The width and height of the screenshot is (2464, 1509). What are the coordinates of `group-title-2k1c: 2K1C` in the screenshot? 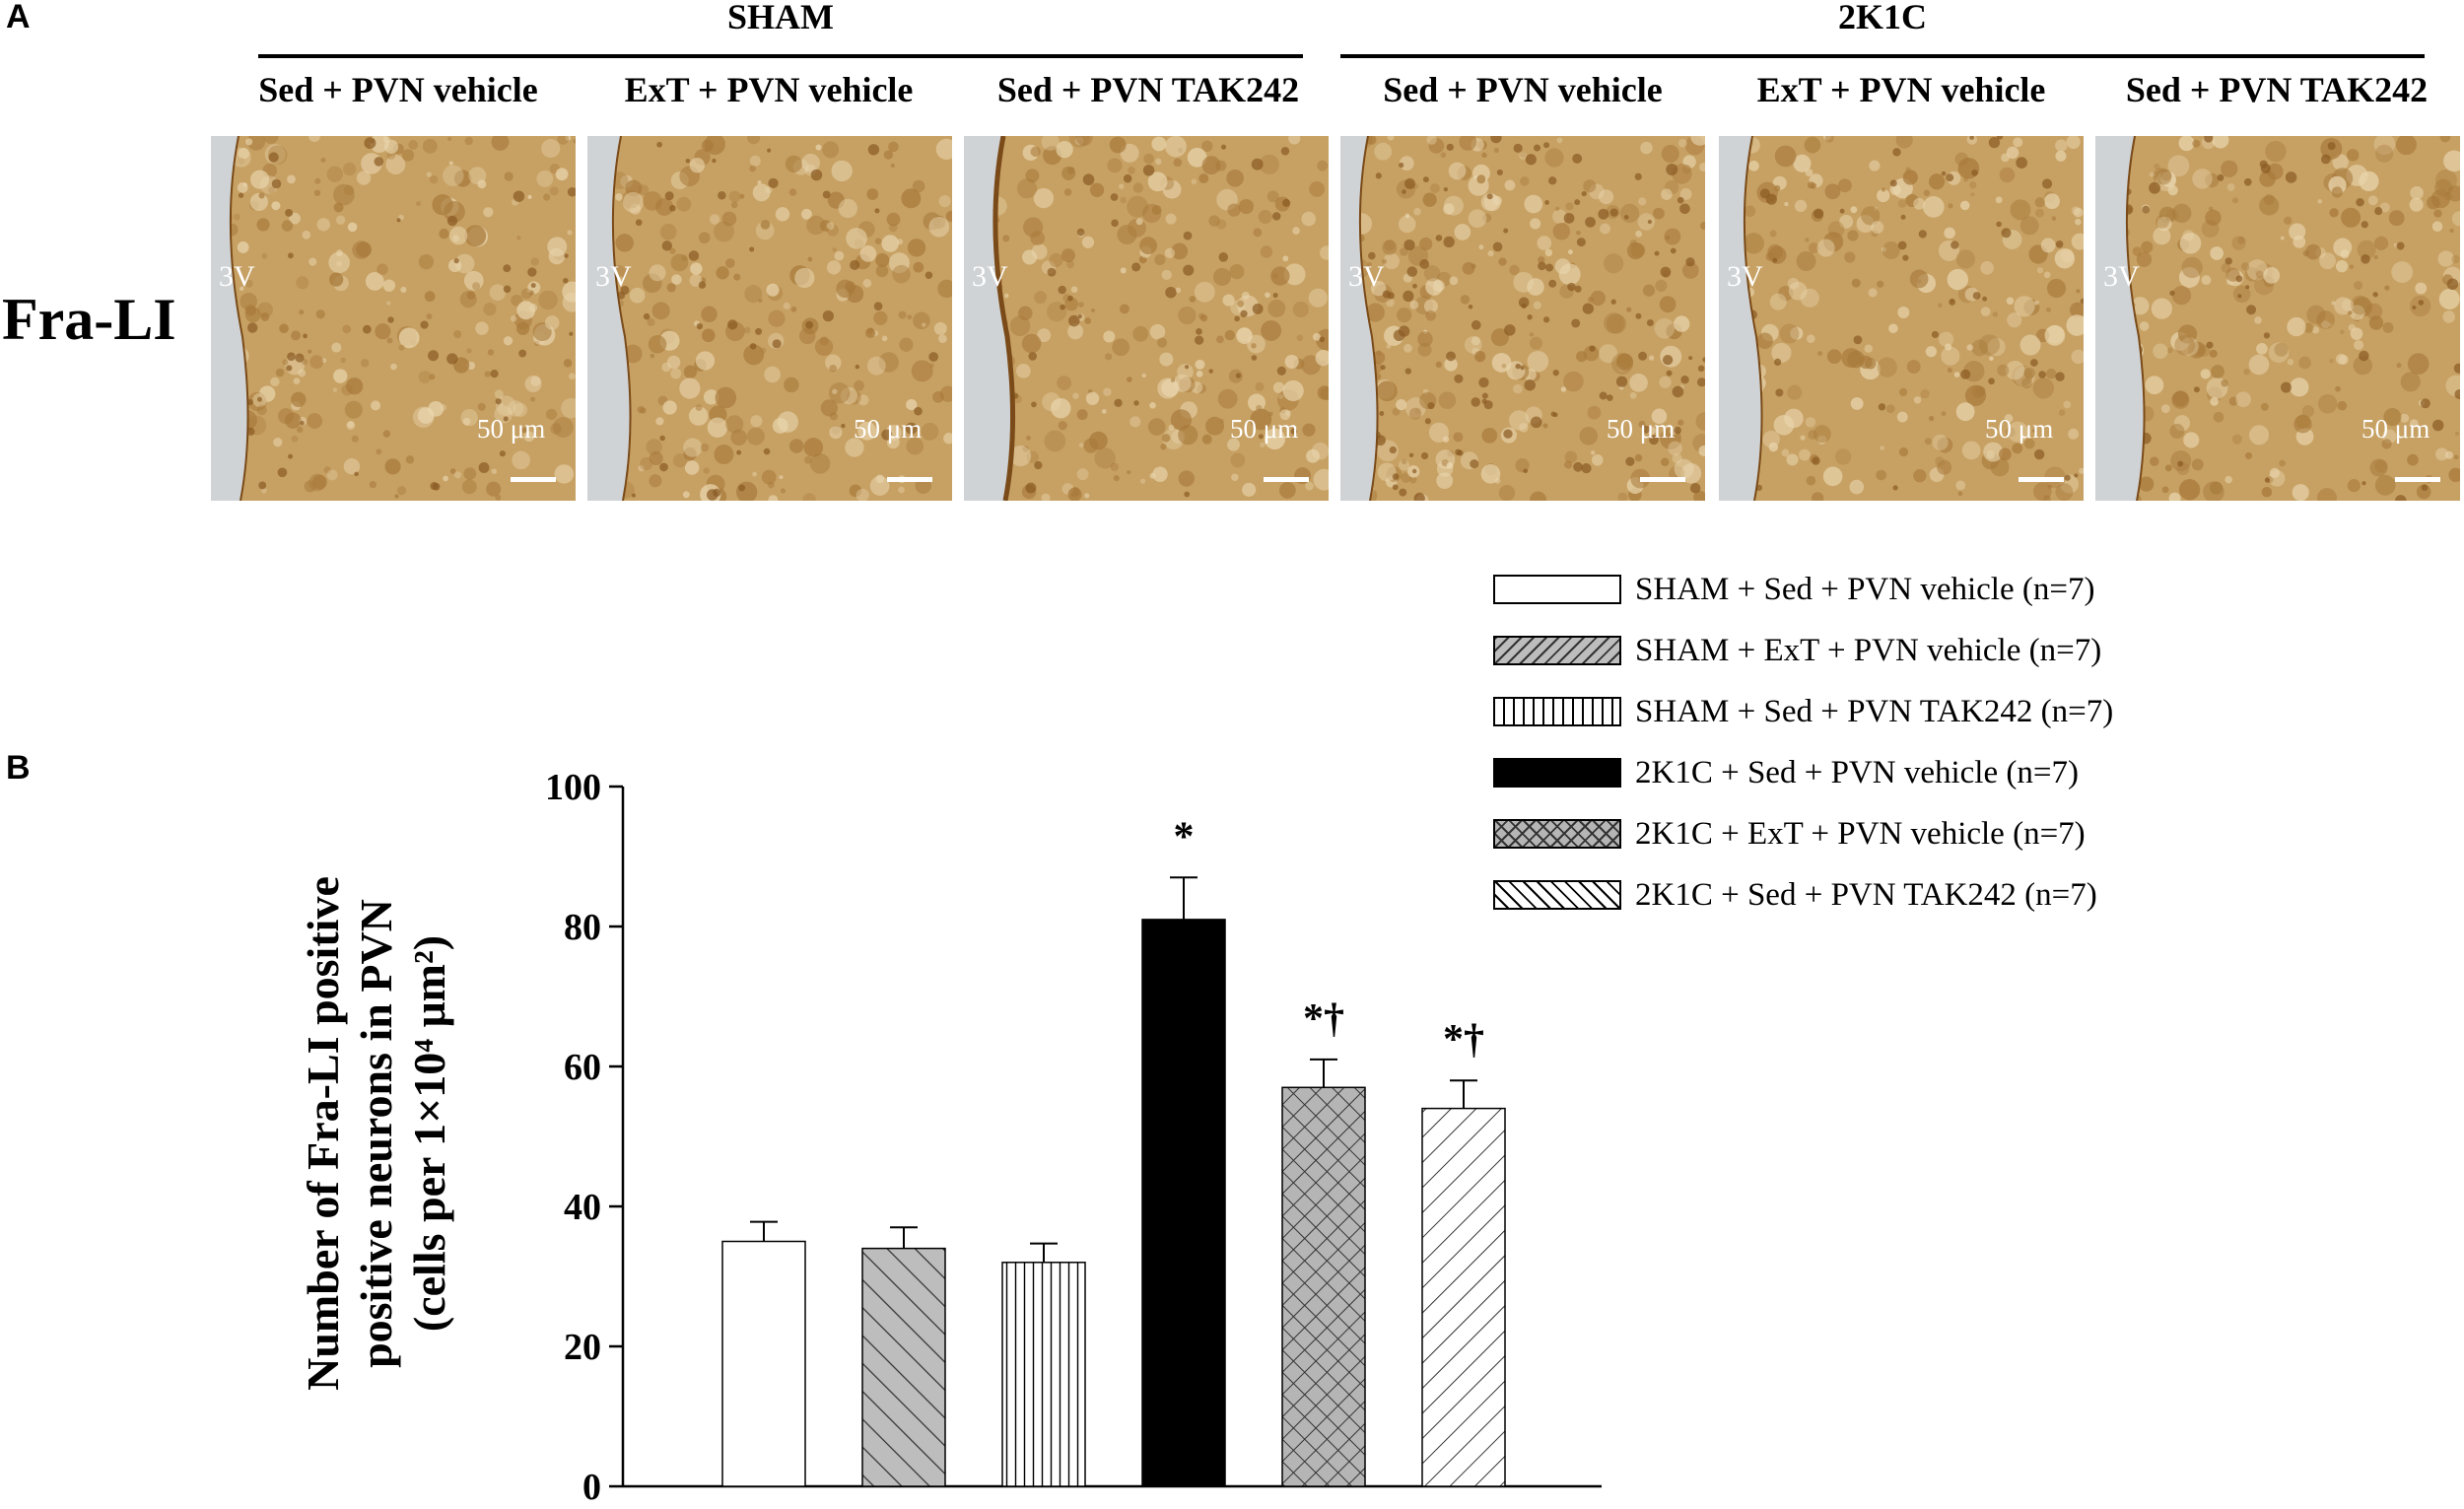 It's located at (1882, 18).